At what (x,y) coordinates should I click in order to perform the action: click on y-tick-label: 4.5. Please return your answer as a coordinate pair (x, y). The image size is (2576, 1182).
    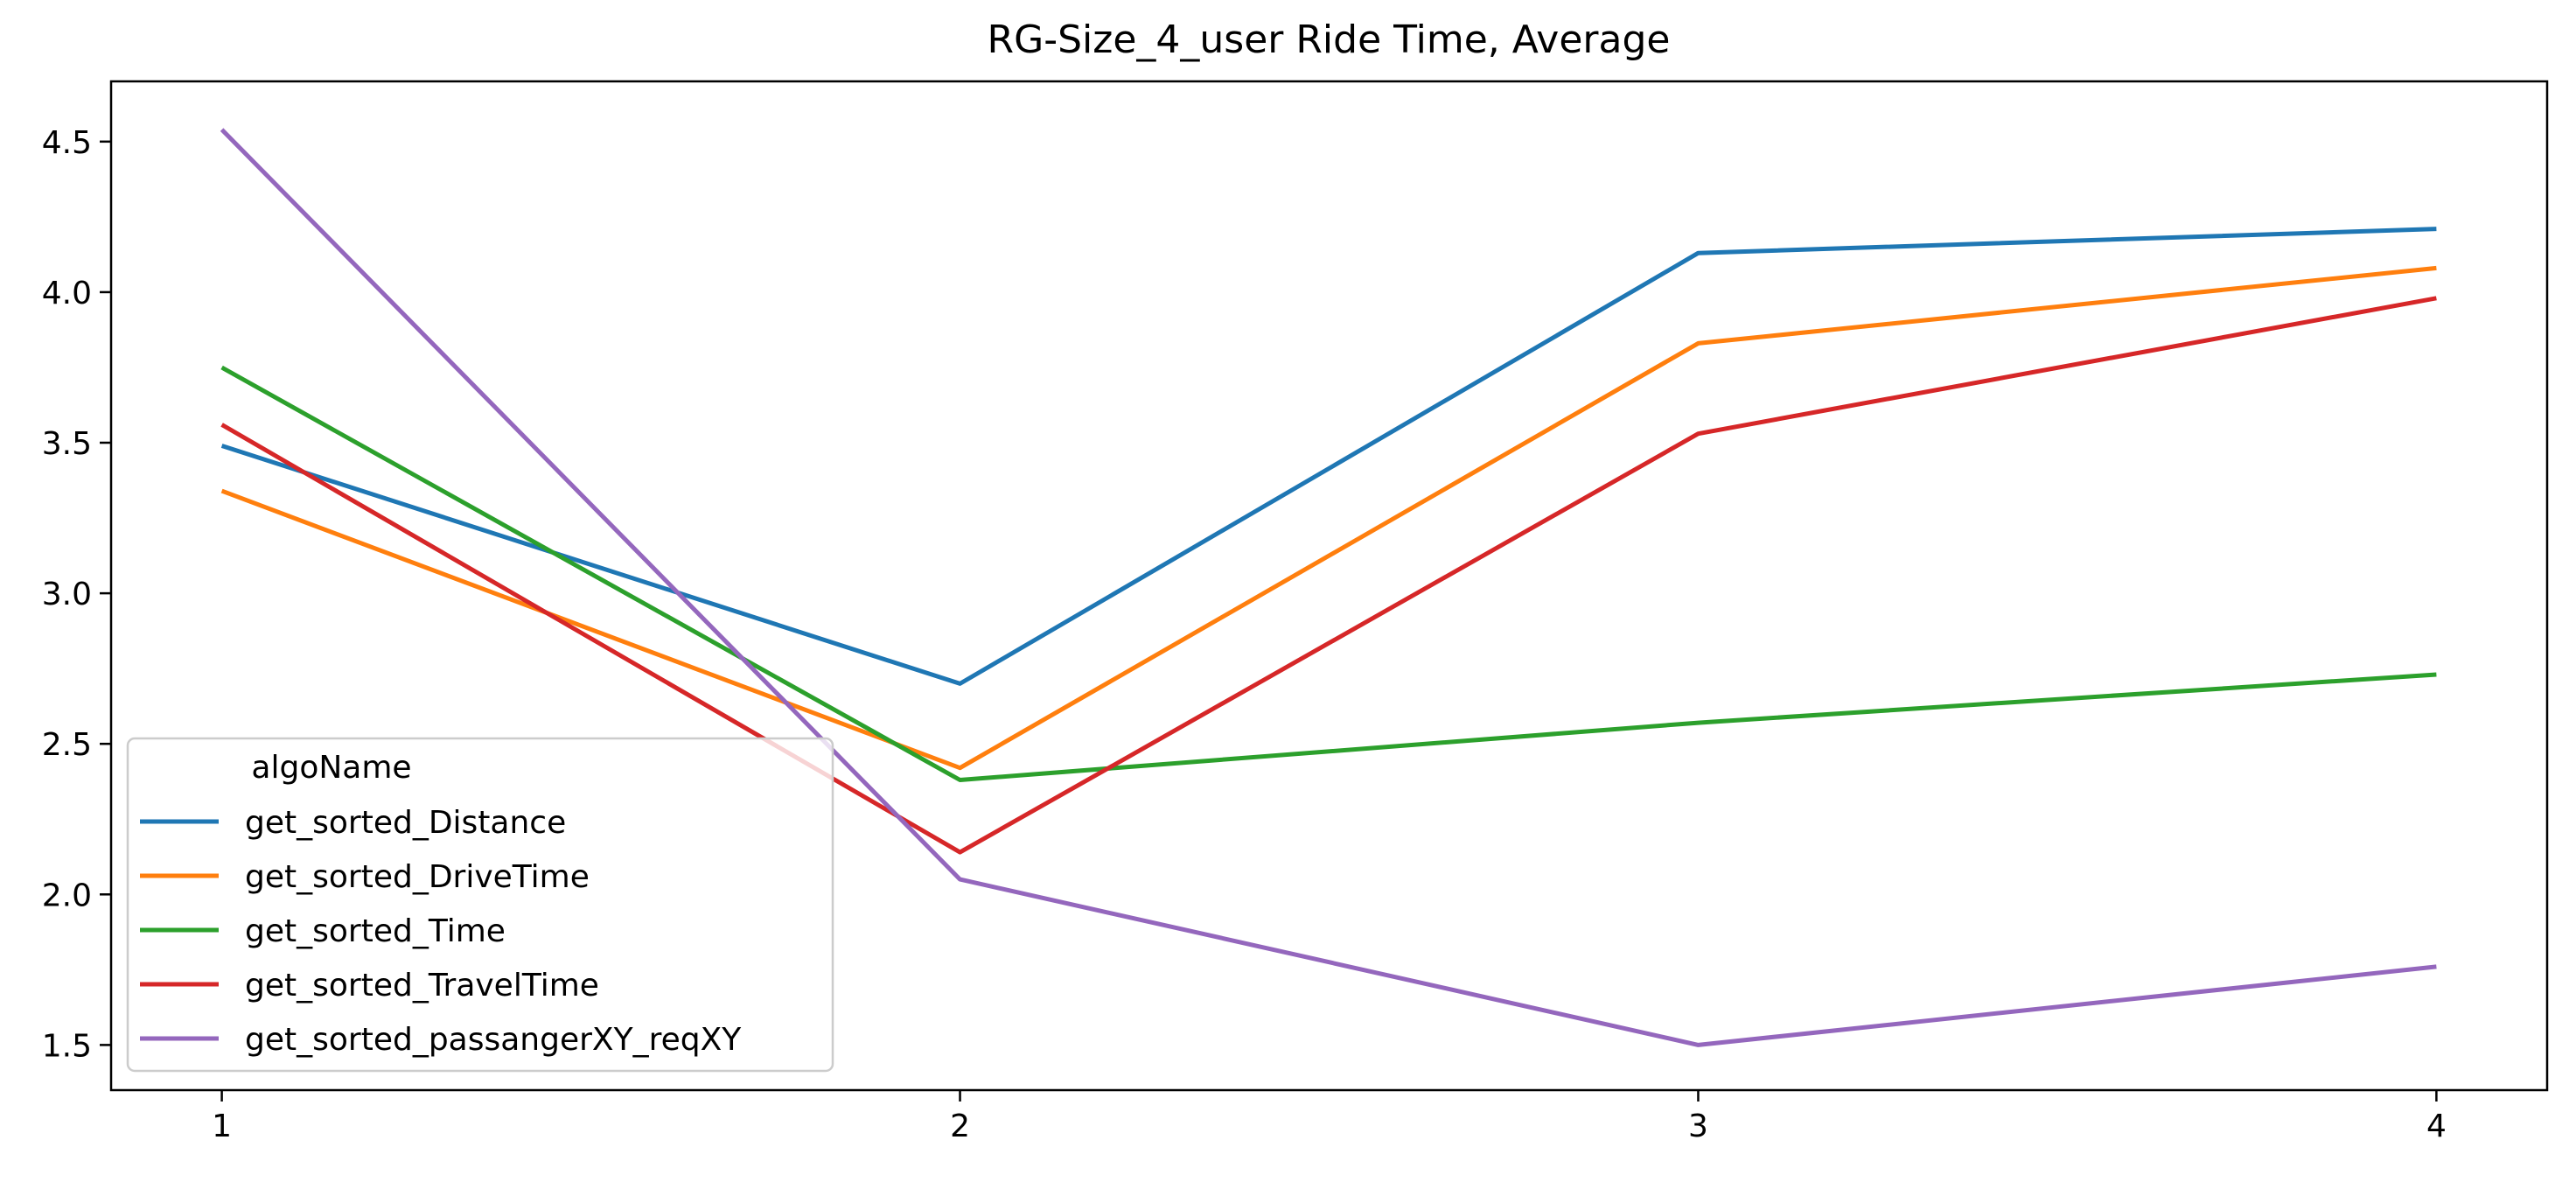
    Looking at the image, I should click on (67, 143).